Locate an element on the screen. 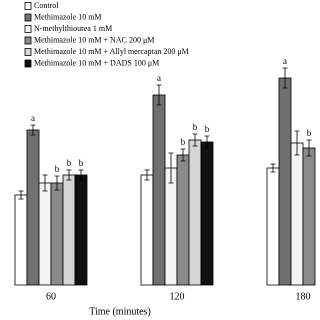 The image size is (320, 320). x-tick-label: 180 is located at coordinates (303, 296).